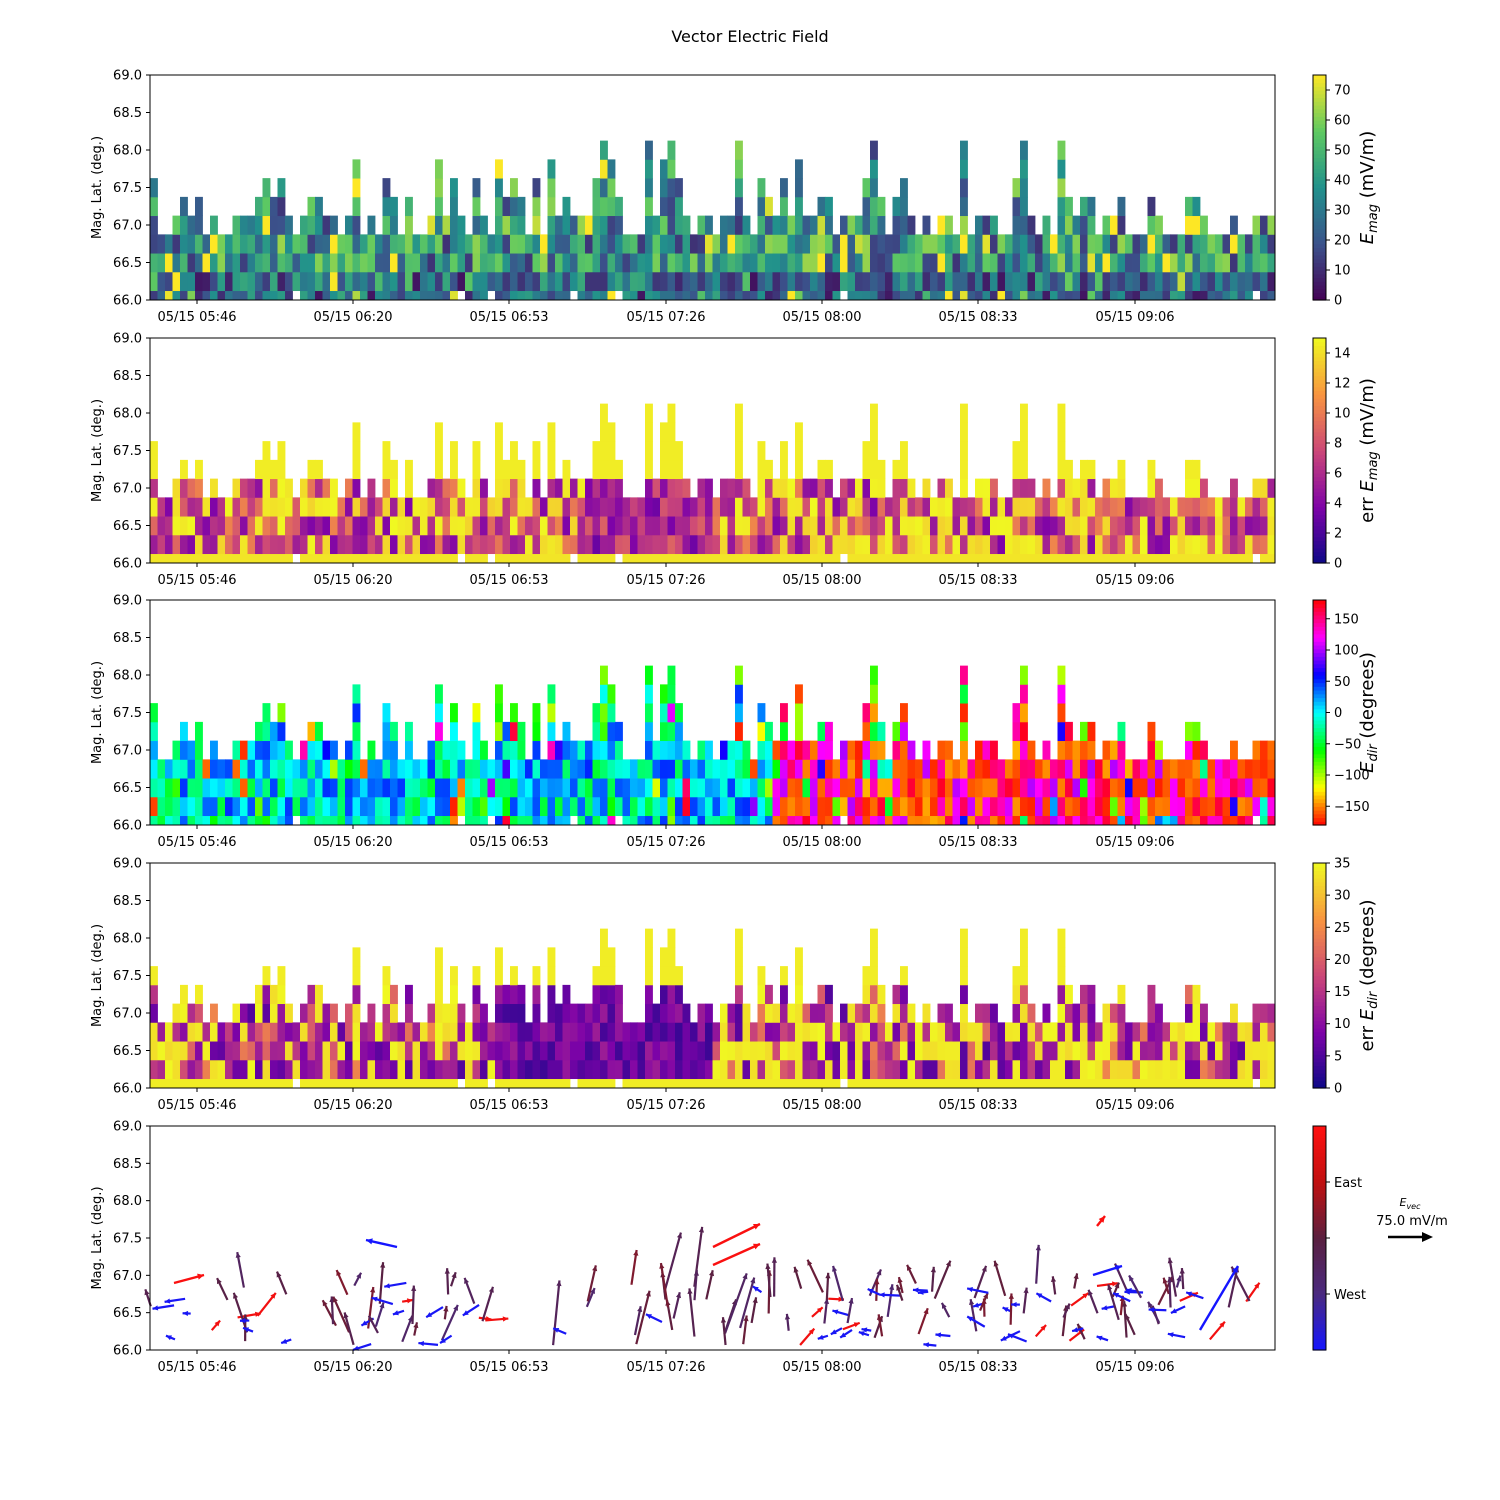 This screenshot has height=1500, width=1500. What do you see at coordinates (127, 301) in the screenshot?
I see `y-tick-label: 66.0` at bounding box center [127, 301].